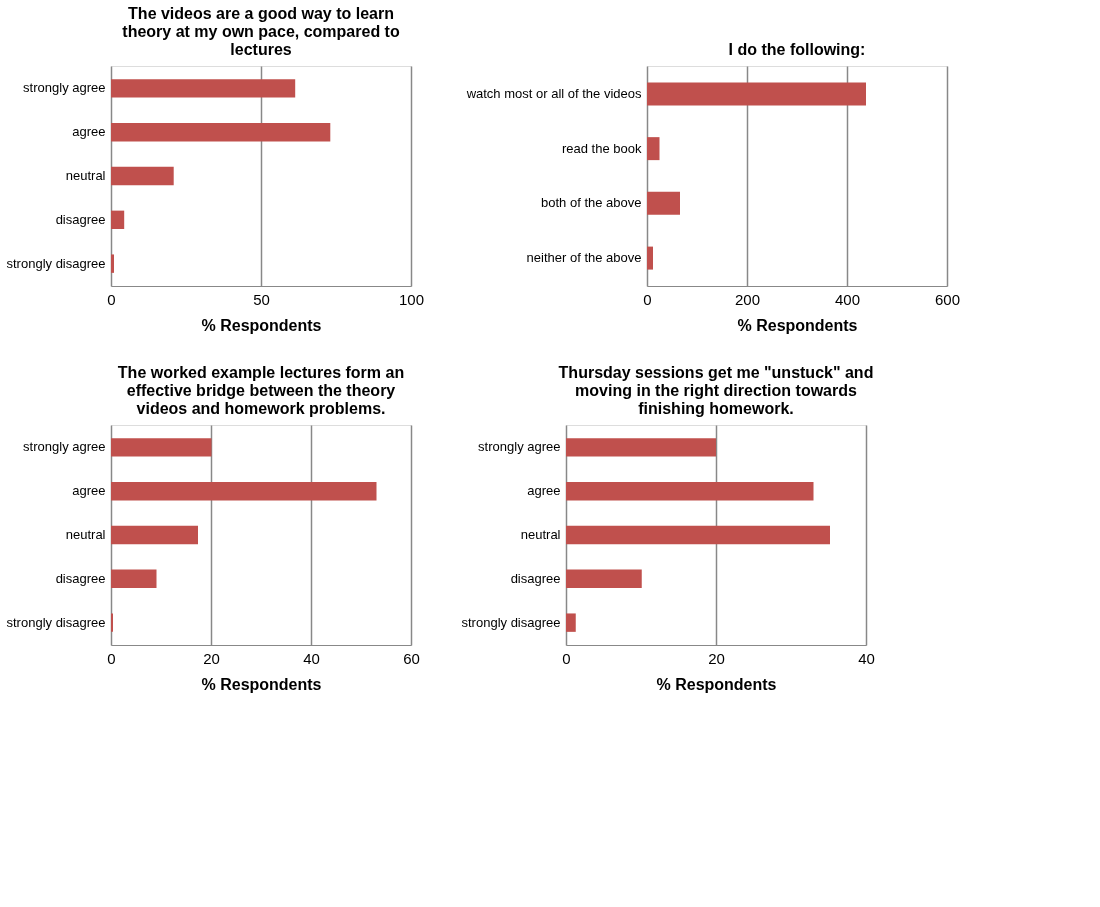  What do you see at coordinates (601, 148) in the screenshot?
I see `y-tick-label: read the book` at bounding box center [601, 148].